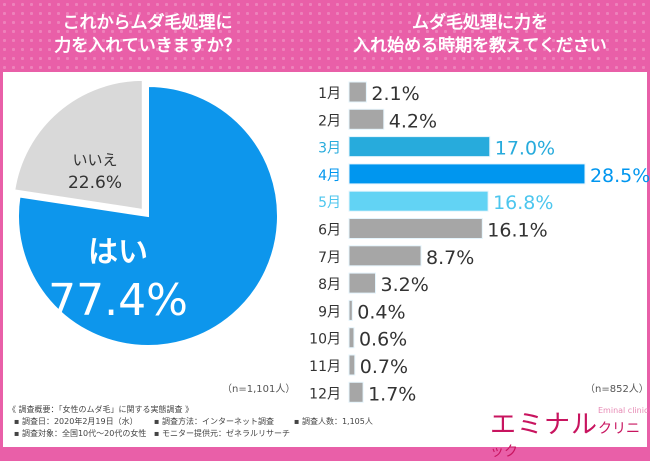 Image resolution: width=650 pixels, height=461 pixels. I want to click on bar-category-label: 10月, so click(325, 340).